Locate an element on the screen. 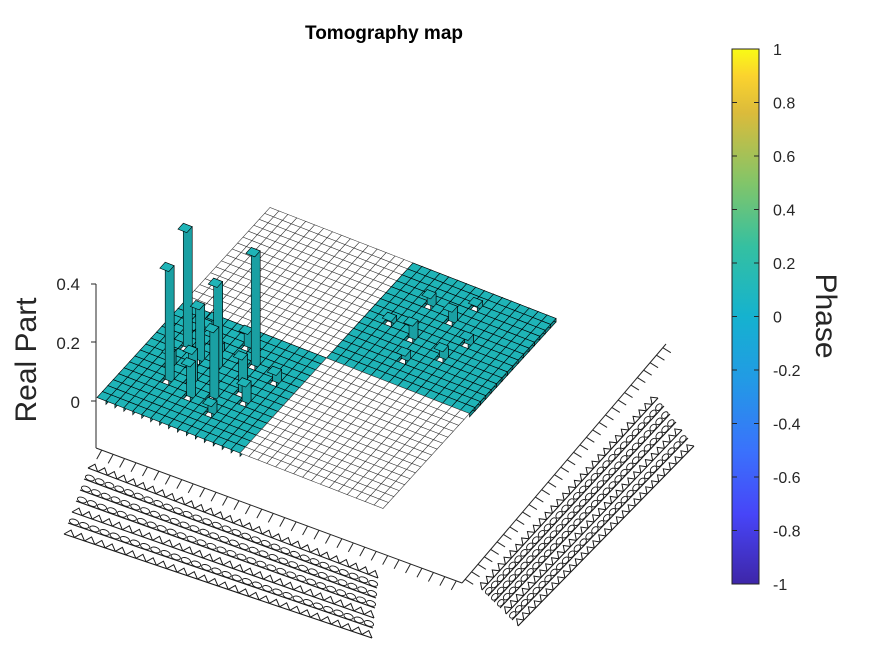  x-axis-tick-labels is located at coordinates (221, 551).